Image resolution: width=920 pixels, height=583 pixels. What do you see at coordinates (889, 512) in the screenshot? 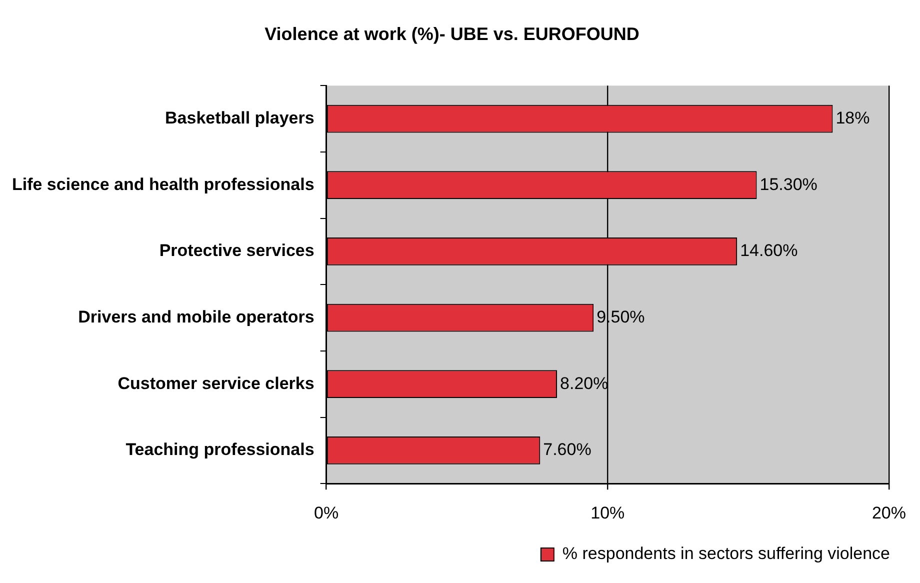
I see `x-tick-label: 20%` at bounding box center [889, 512].